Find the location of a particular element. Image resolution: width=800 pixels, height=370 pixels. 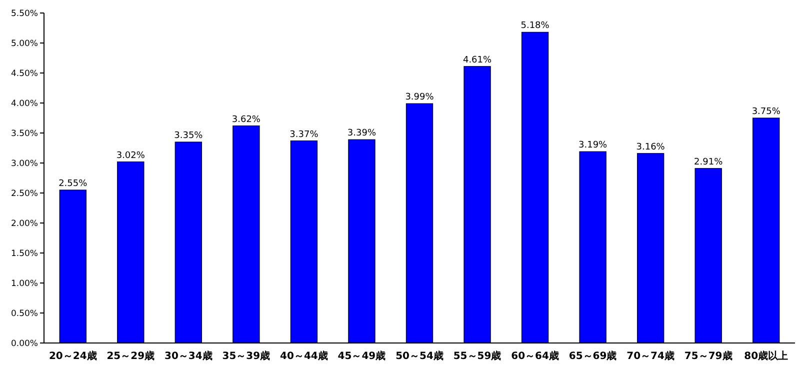

y-tick-label: 4.00% is located at coordinates (24, 104).